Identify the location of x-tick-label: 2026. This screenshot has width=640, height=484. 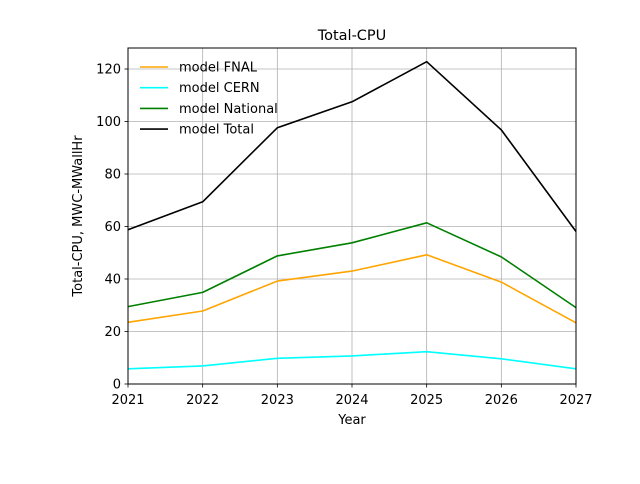
(501, 400).